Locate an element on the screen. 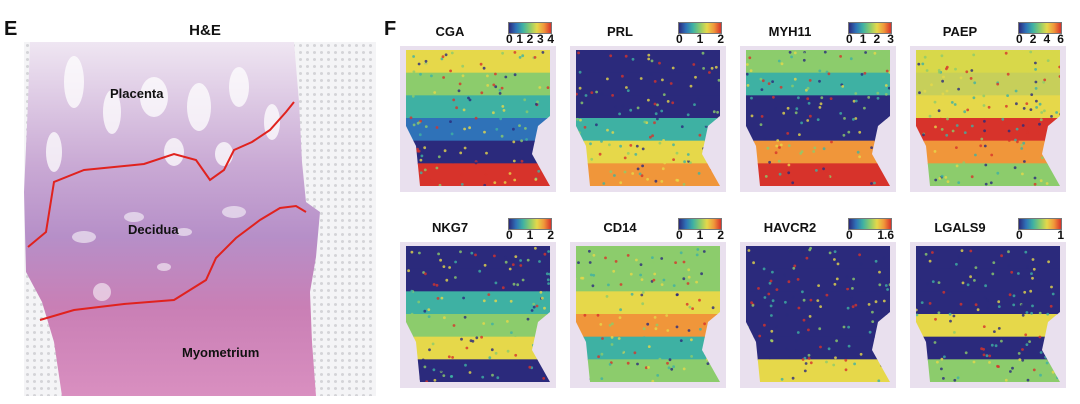  placenta-decidua-boundary is located at coordinates (161, 174).